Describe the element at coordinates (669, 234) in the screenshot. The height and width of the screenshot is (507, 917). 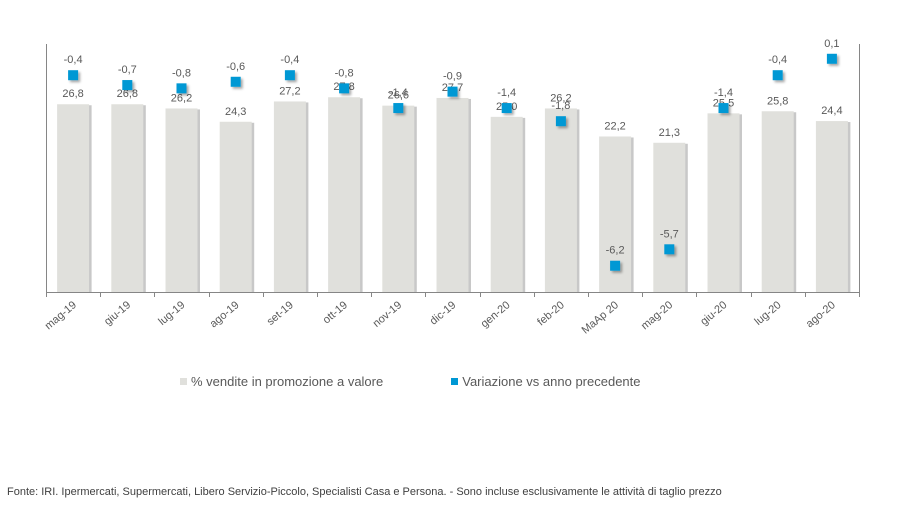
I see `scatter-data-label: -5,7` at that location.